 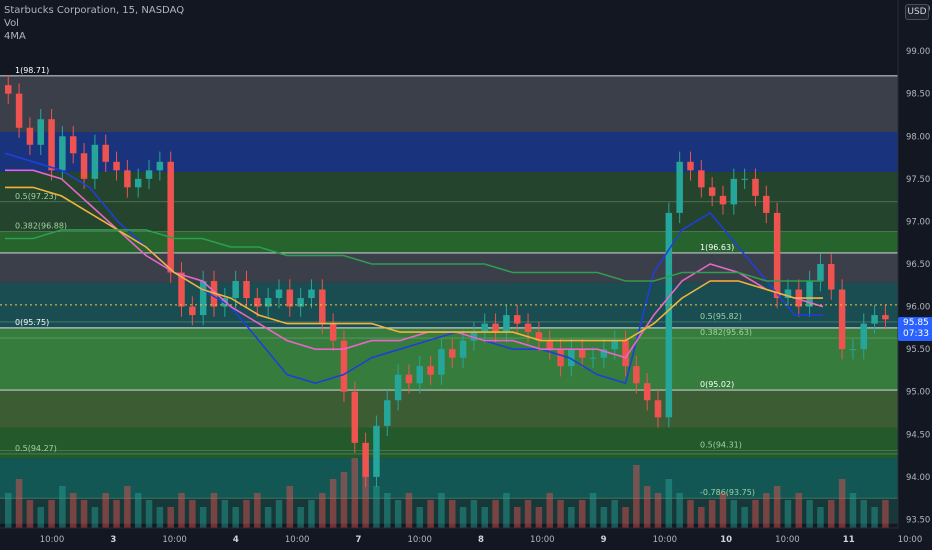 I want to click on x-tick-label: 4, so click(x=236, y=540).